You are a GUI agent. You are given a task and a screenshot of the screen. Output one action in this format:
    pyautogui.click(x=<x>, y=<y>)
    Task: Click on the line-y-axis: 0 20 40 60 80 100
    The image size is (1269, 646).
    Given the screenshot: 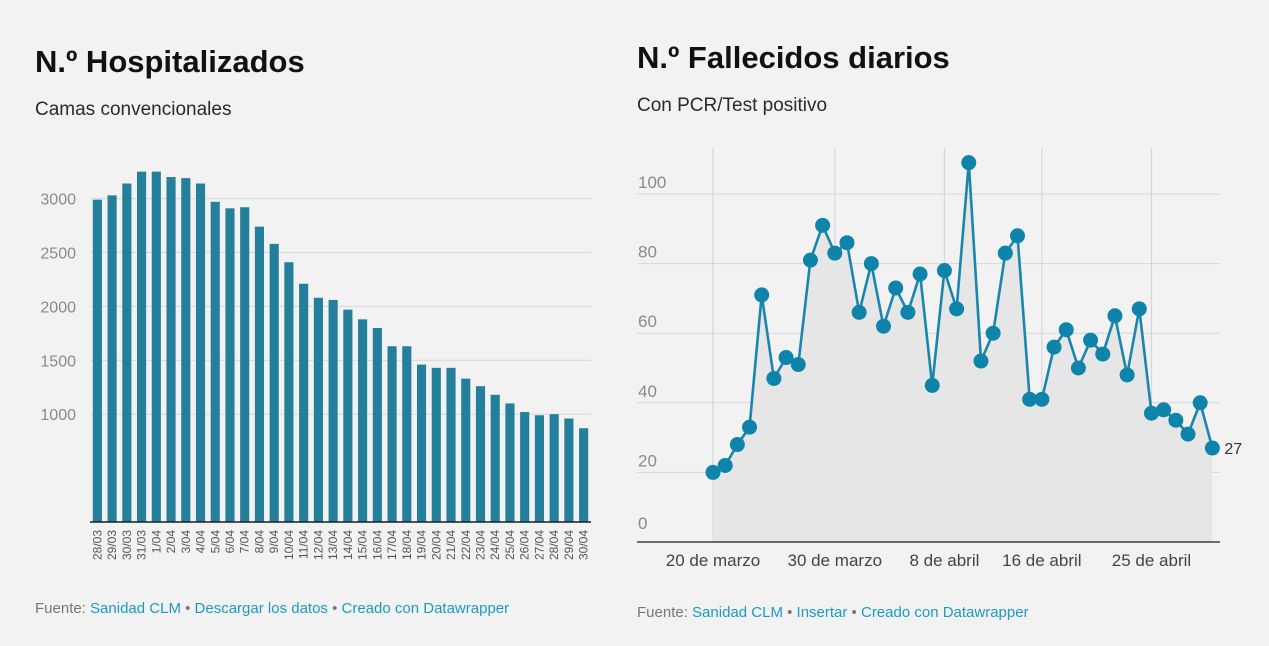 What is the action you would take?
    pyautogui.click(x=652, y=353)
    